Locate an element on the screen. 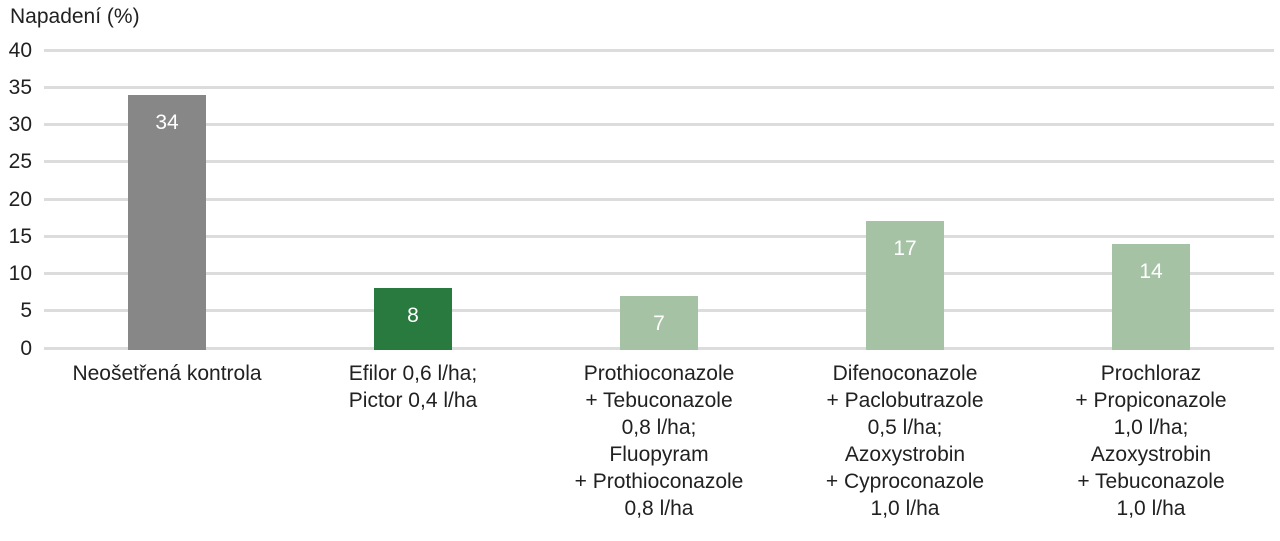  y-tick-label-5: 5 is located at coordinates (26, 311).